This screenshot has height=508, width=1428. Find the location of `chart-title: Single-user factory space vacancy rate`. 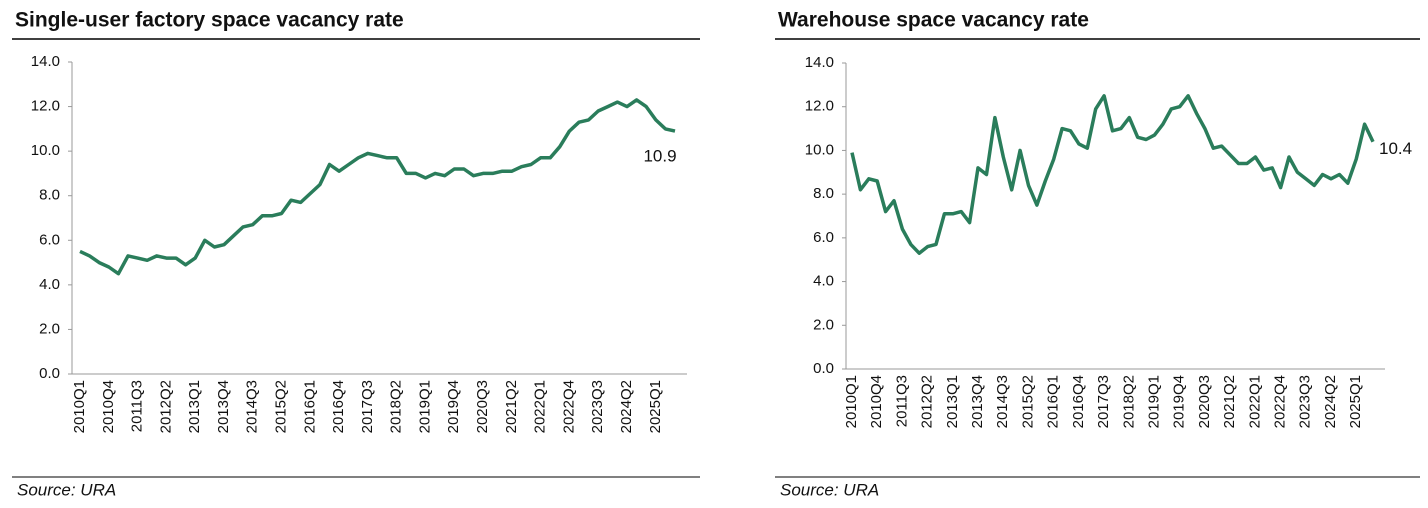

chart-title: Single-user factory space vacancy rate is located at coordinates (209, 20).